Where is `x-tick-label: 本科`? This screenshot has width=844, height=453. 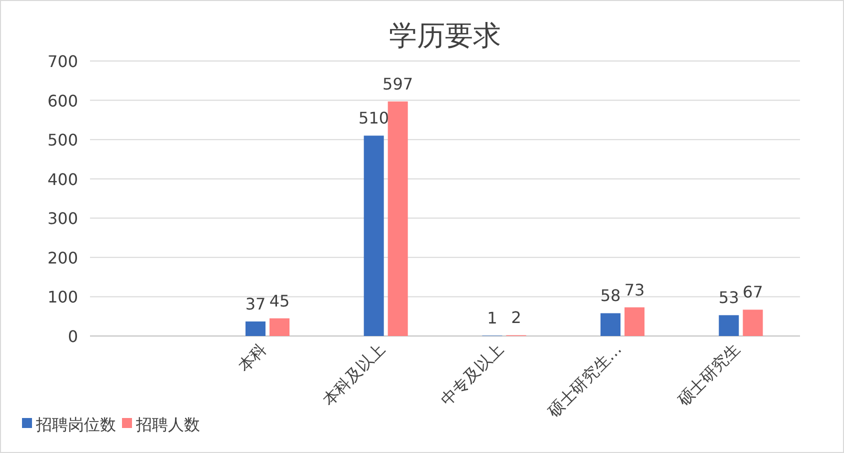 x-tick-label: 本科 is located at coordinates (252, 357).